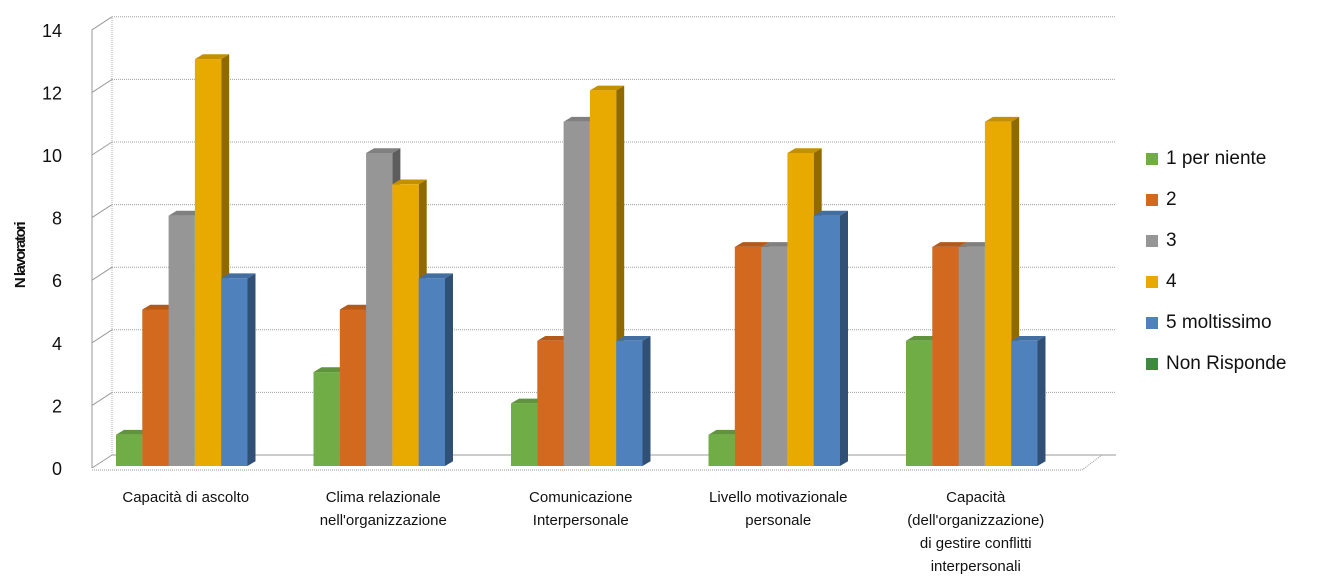 This screenshot has height=585, width=1322. What do you see at coordinates (1171, 240) in the screenshot?
I see `legend-label: 3` at bounding box center [1171, 240].